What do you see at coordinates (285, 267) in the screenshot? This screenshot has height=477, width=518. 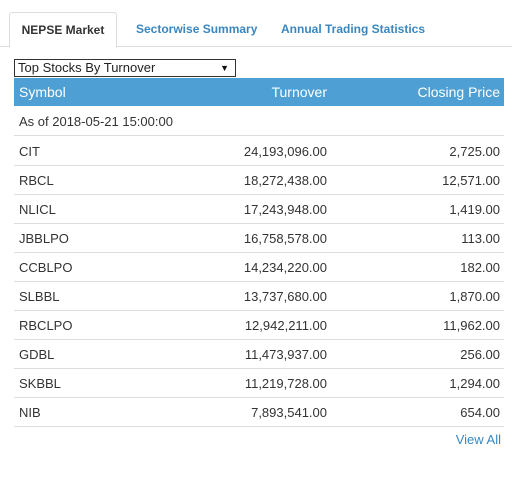 I see `turnover-cell: 14,234,220.00` at bounding box center [285, 267].